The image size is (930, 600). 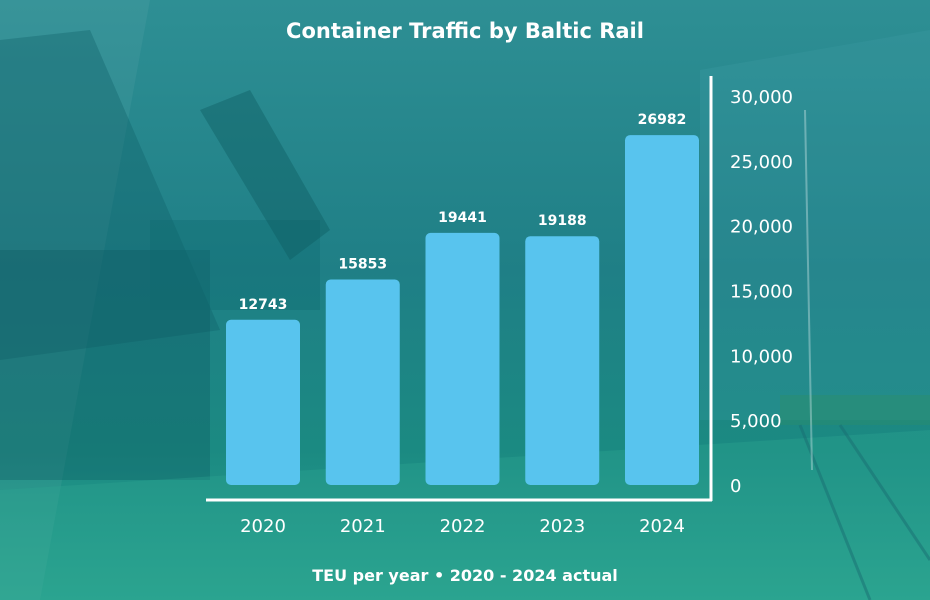 I want to click on x-tick-label-2020: 2020, so click(x=263, y=526).